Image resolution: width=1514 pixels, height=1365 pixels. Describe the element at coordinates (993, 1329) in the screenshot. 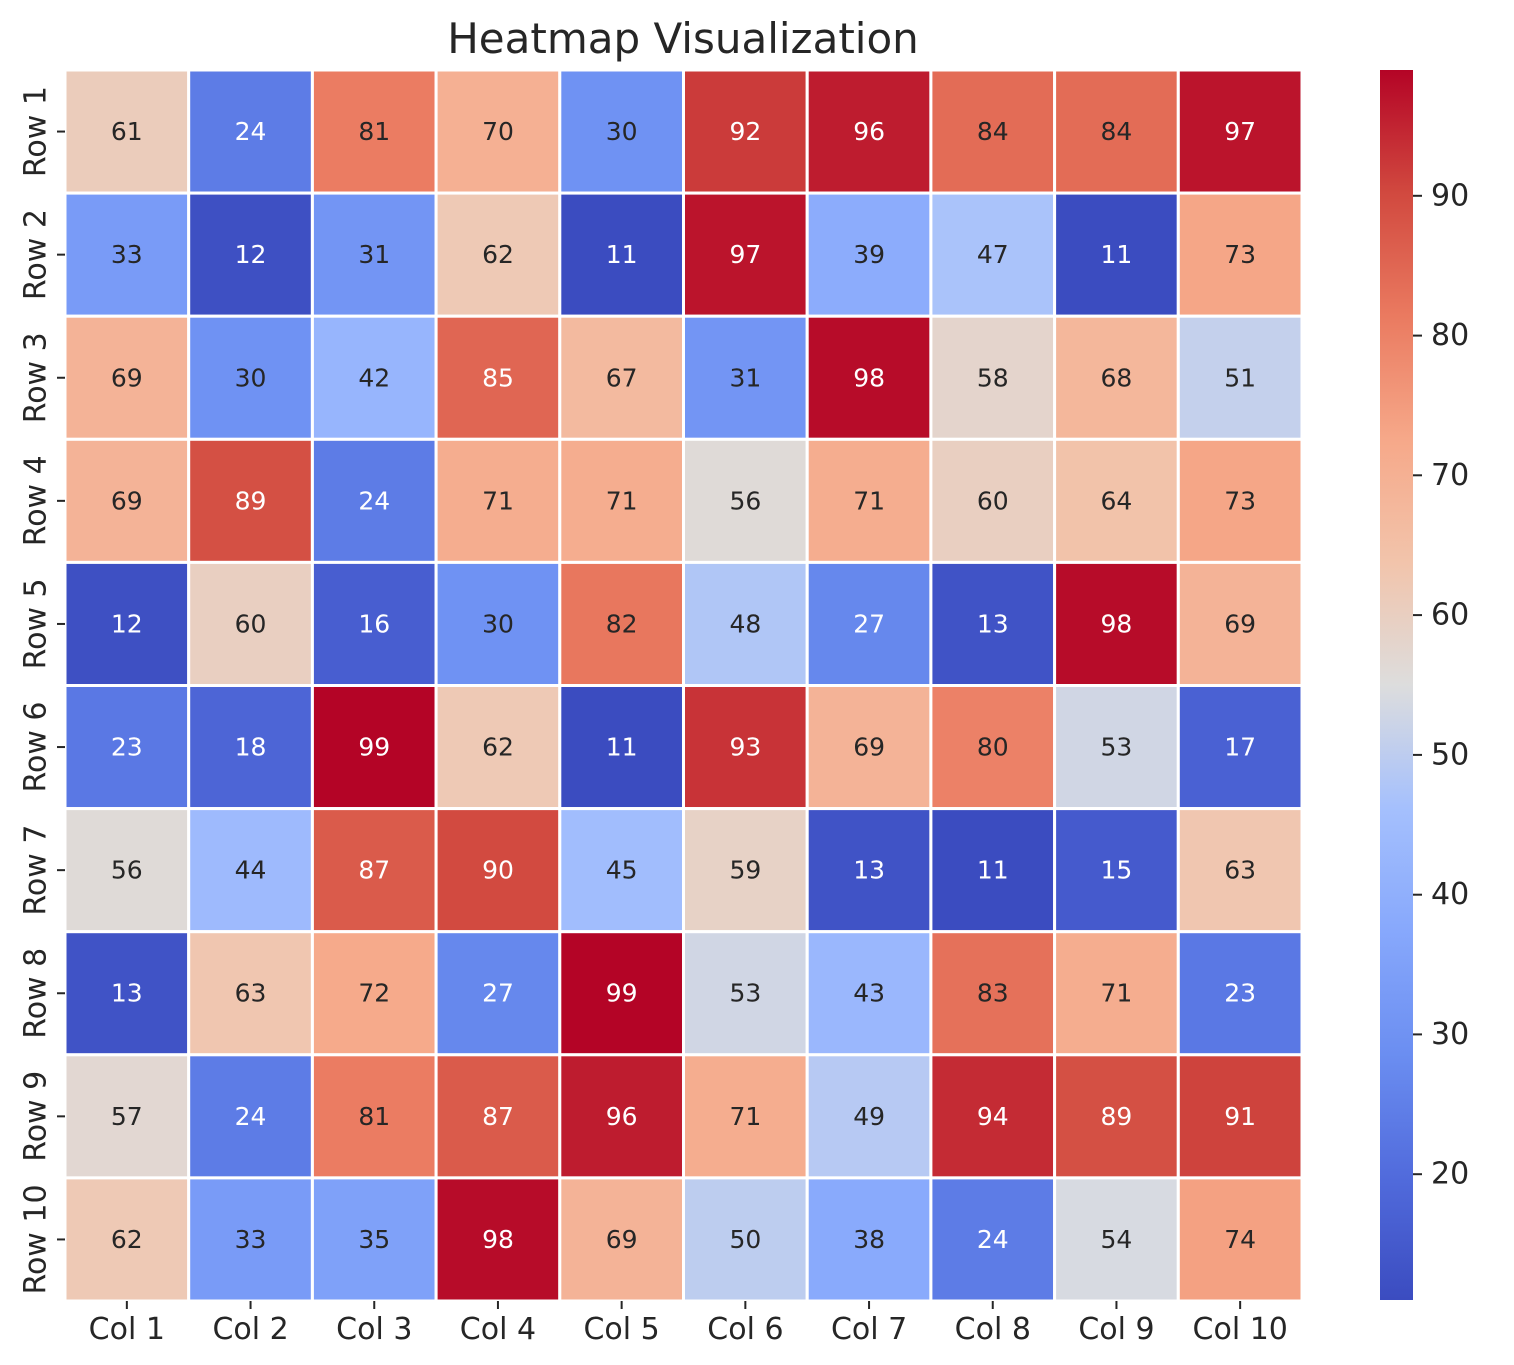

I see `x-tick-label: Col 8` at that location.